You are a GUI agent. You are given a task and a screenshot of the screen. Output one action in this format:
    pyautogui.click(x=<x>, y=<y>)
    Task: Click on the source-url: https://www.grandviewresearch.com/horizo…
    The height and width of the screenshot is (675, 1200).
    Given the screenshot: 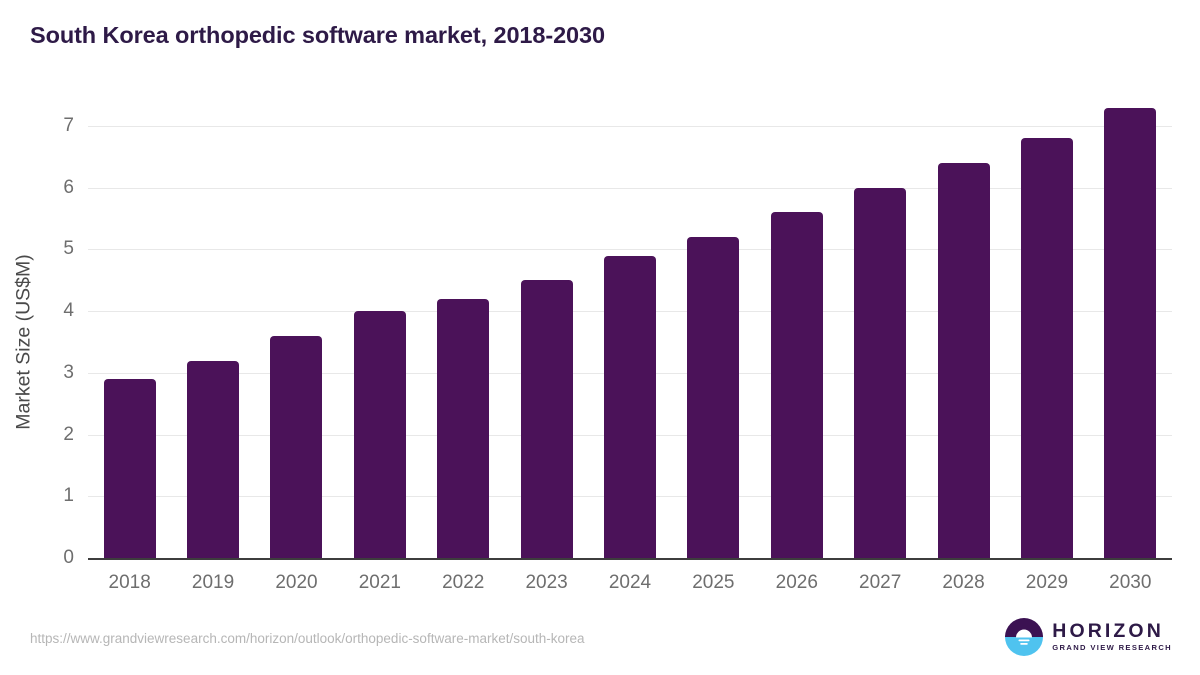 What is the action you would take?
    pyautogui.click(x=307, y=638)
    